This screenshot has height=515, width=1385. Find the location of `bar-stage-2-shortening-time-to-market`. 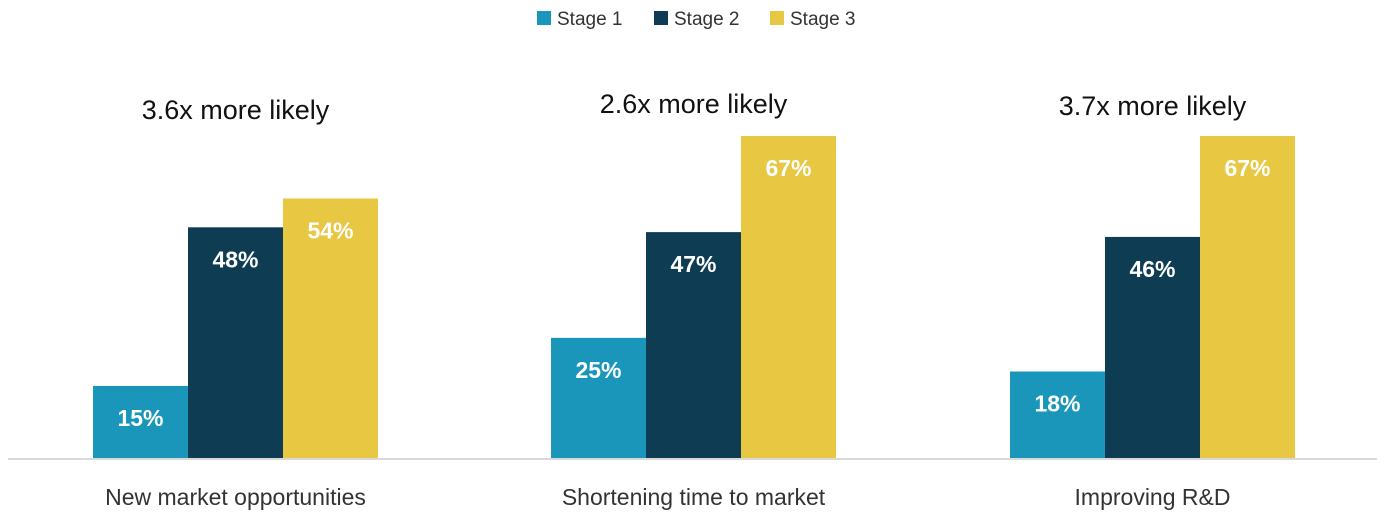

bar-stage-2-shortening-time-to-market is located at coordinates (693, 345).